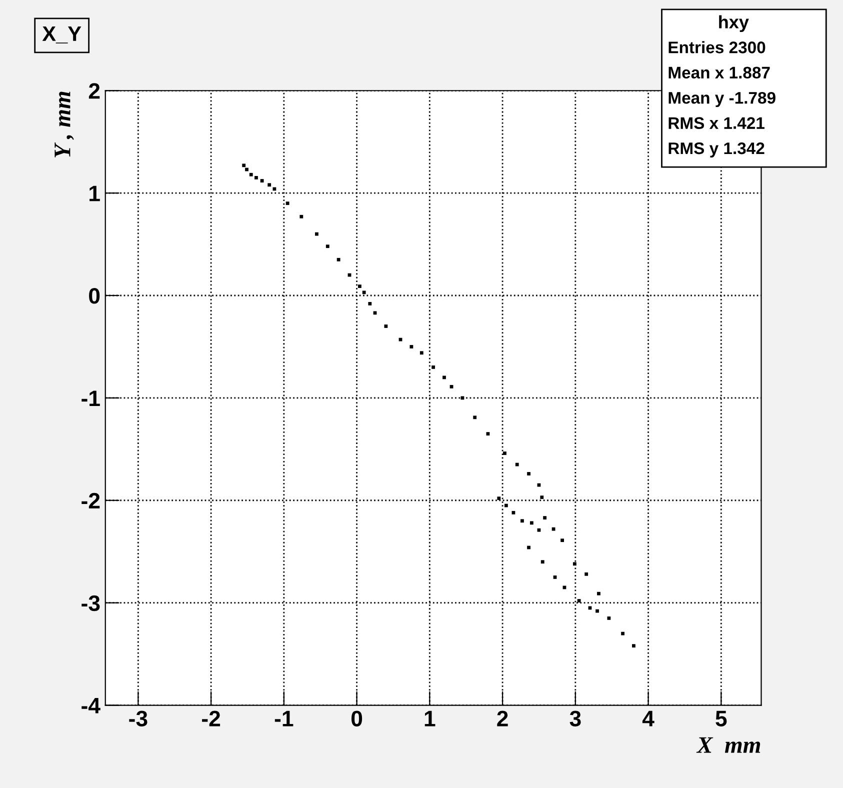  Describe the element at coordinates (734, 23) in the screenshot. I see `text: hxy` at that location.